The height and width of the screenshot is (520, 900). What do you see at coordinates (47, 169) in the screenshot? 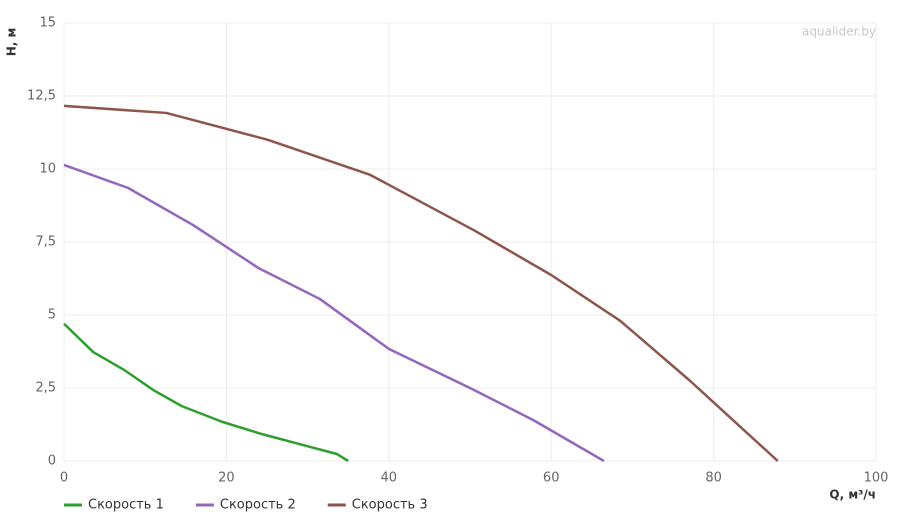
I see `y-tick-label: 10` at bounding box center [47, 169].